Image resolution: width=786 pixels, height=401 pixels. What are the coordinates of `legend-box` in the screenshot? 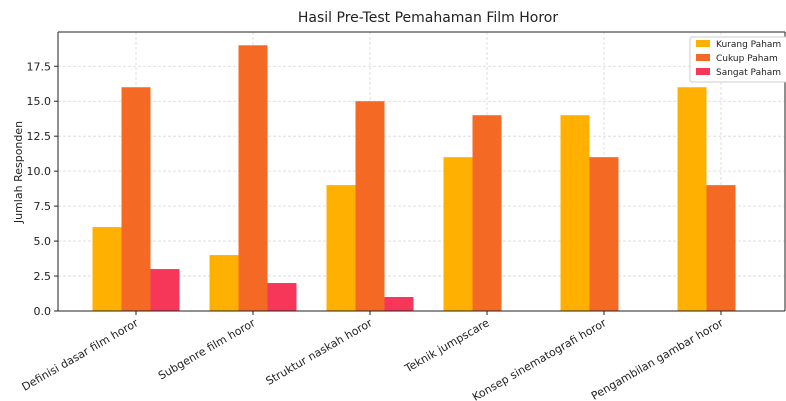 It's located at (737, 59).